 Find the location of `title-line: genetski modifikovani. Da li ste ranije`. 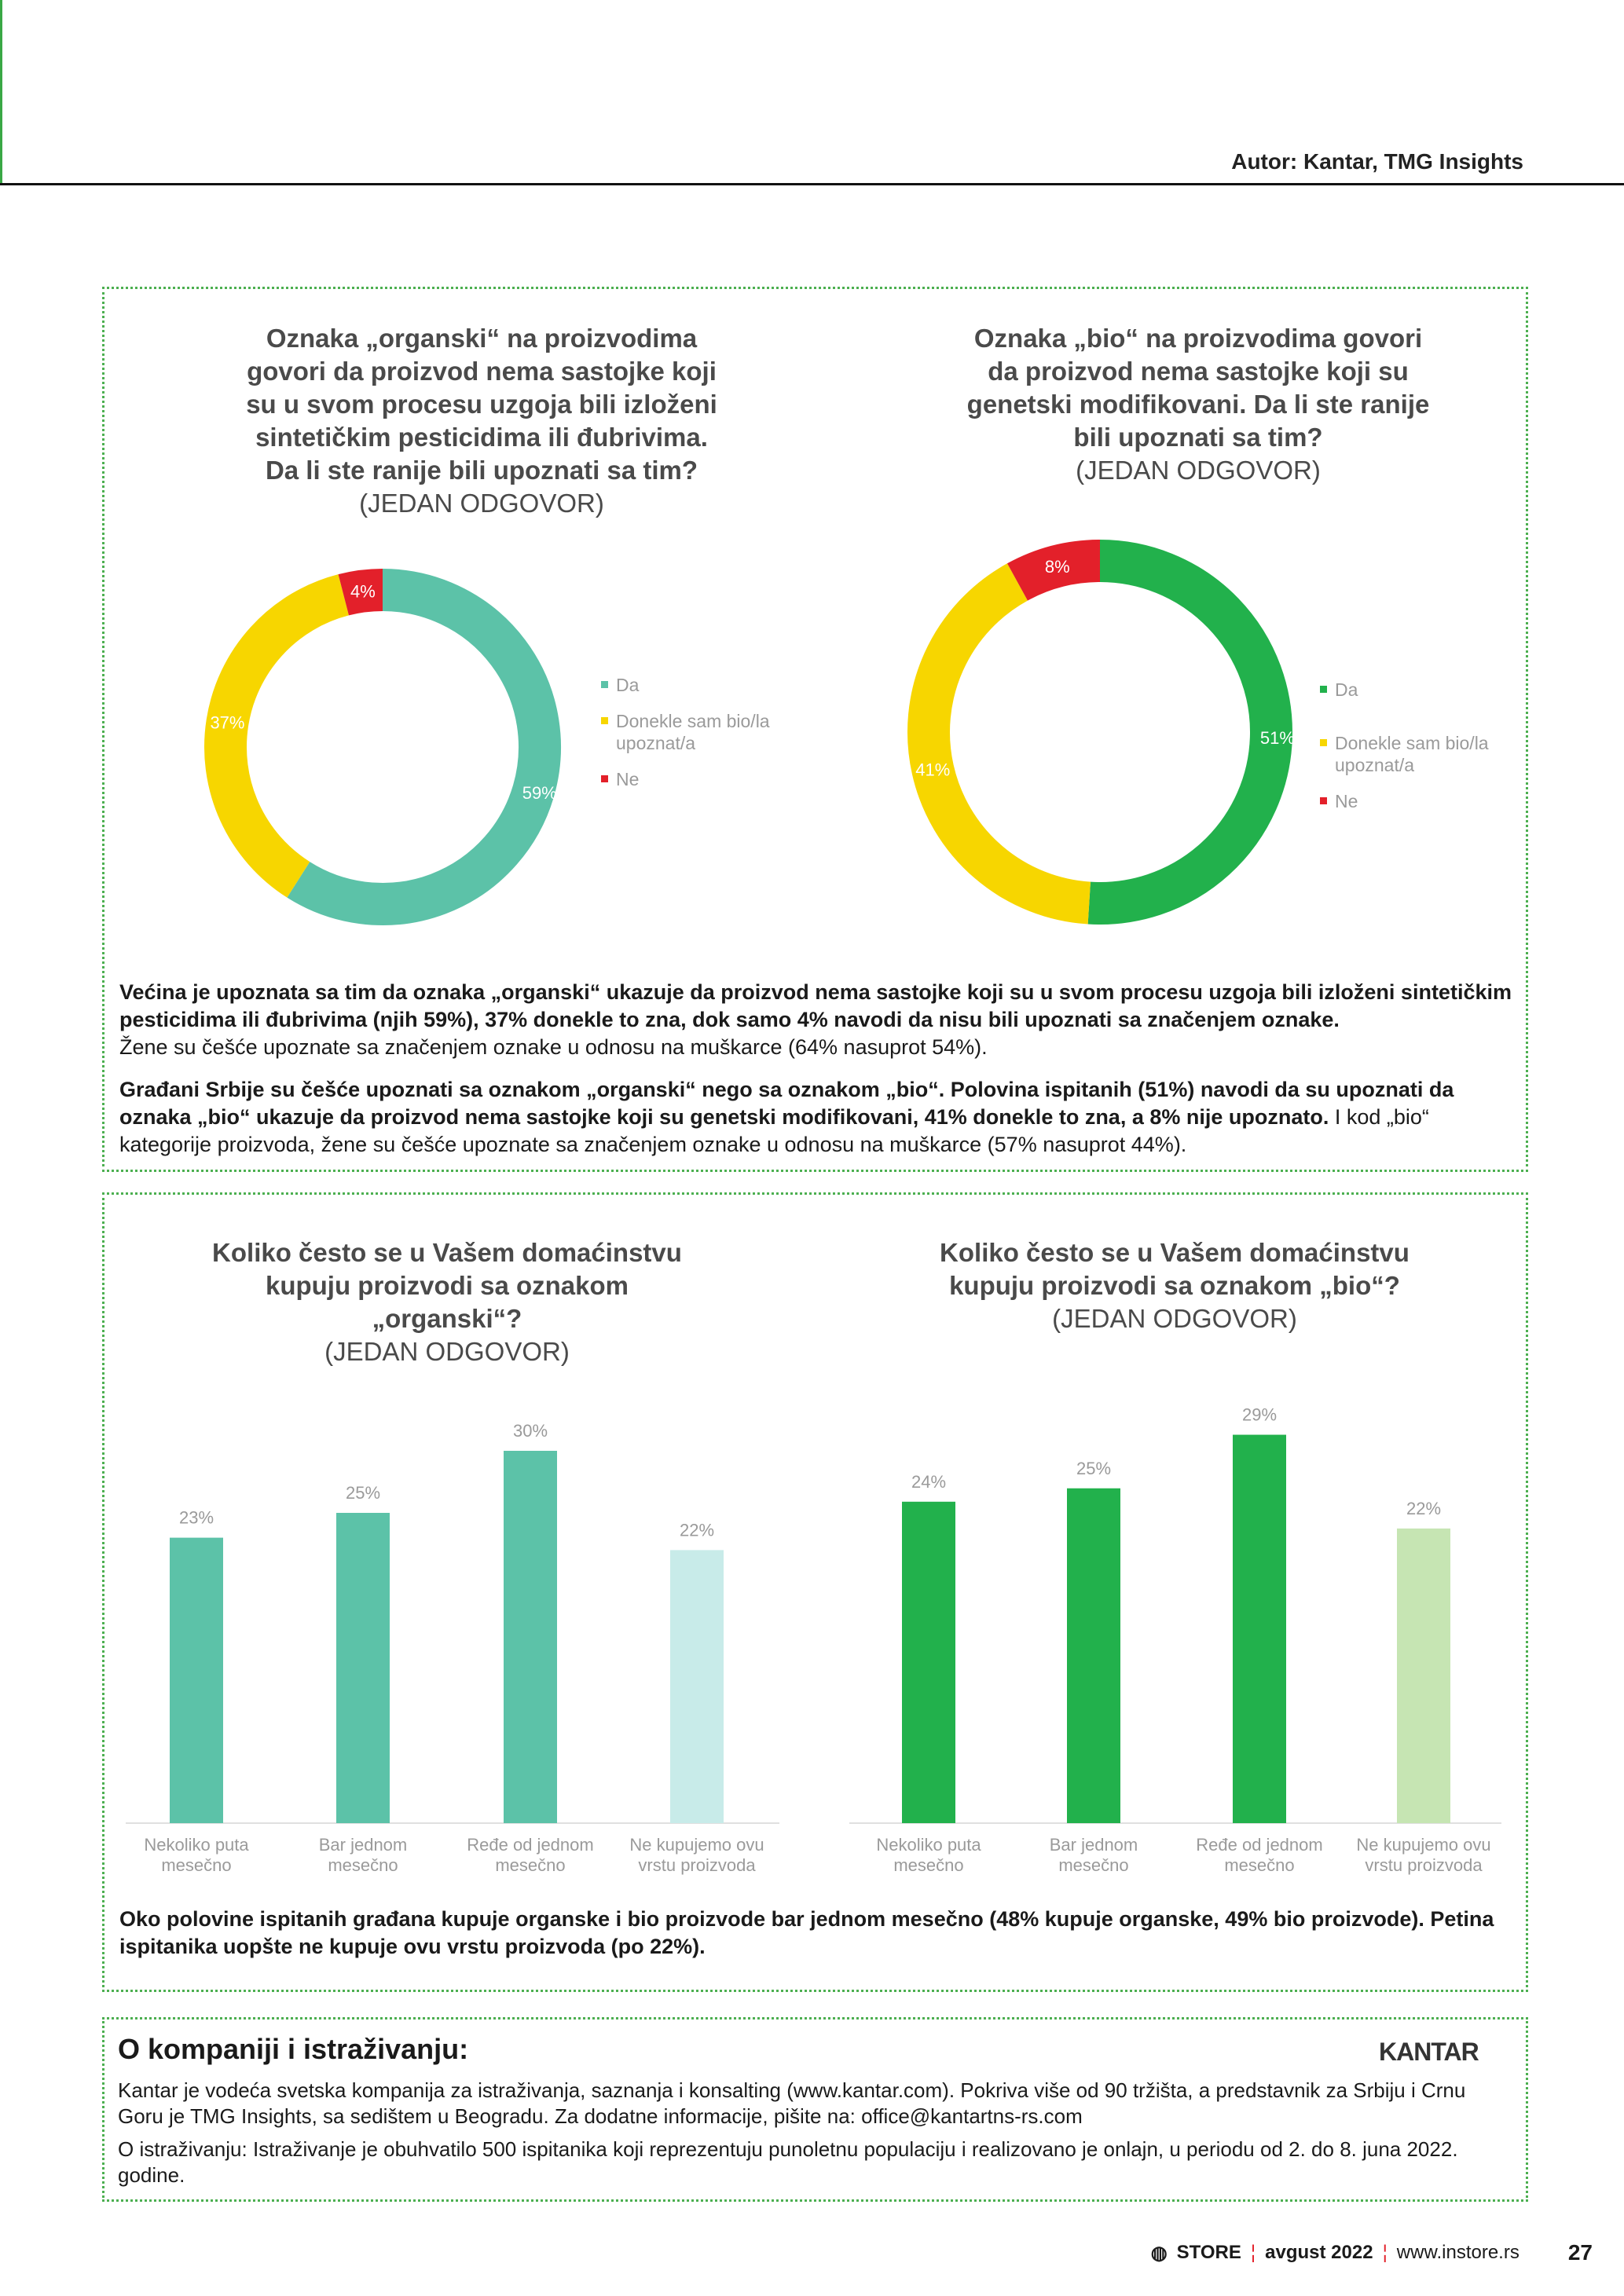

title-line: genetski modifikovani. Da li ste ranije is located at coordinates (1198, 404).